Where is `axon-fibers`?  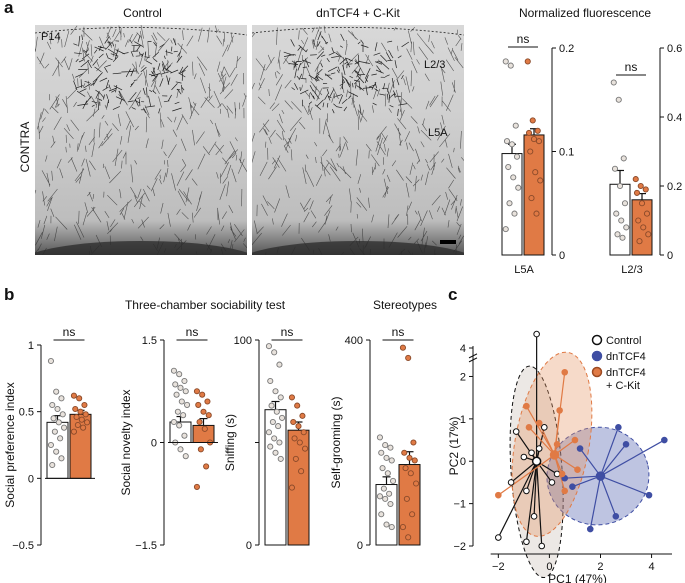 axon-fibers is located at coordinates (141, 140).